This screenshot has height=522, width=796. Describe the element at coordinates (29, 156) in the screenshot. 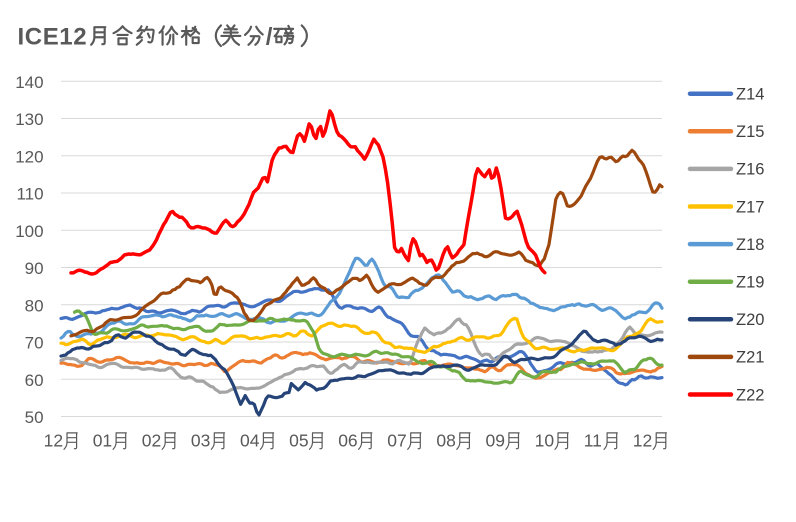

I see `svg-text: 120` at that location.